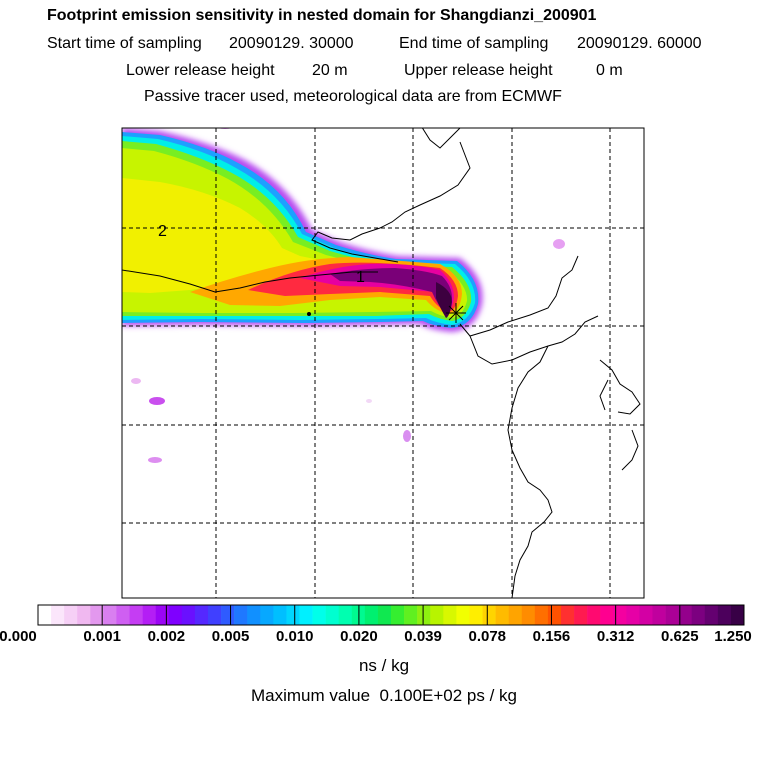  What do you see at coordinates (226, 235) in the screenshot?
I see `plume-yellow` at bounding box center [226, 235].